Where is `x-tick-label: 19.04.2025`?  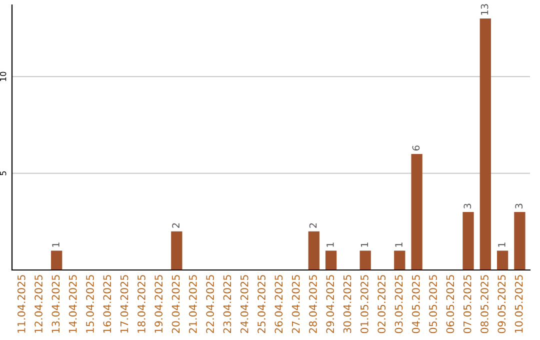
x-tick-label: 19.04.2025 is located at coordinates (158, 304).